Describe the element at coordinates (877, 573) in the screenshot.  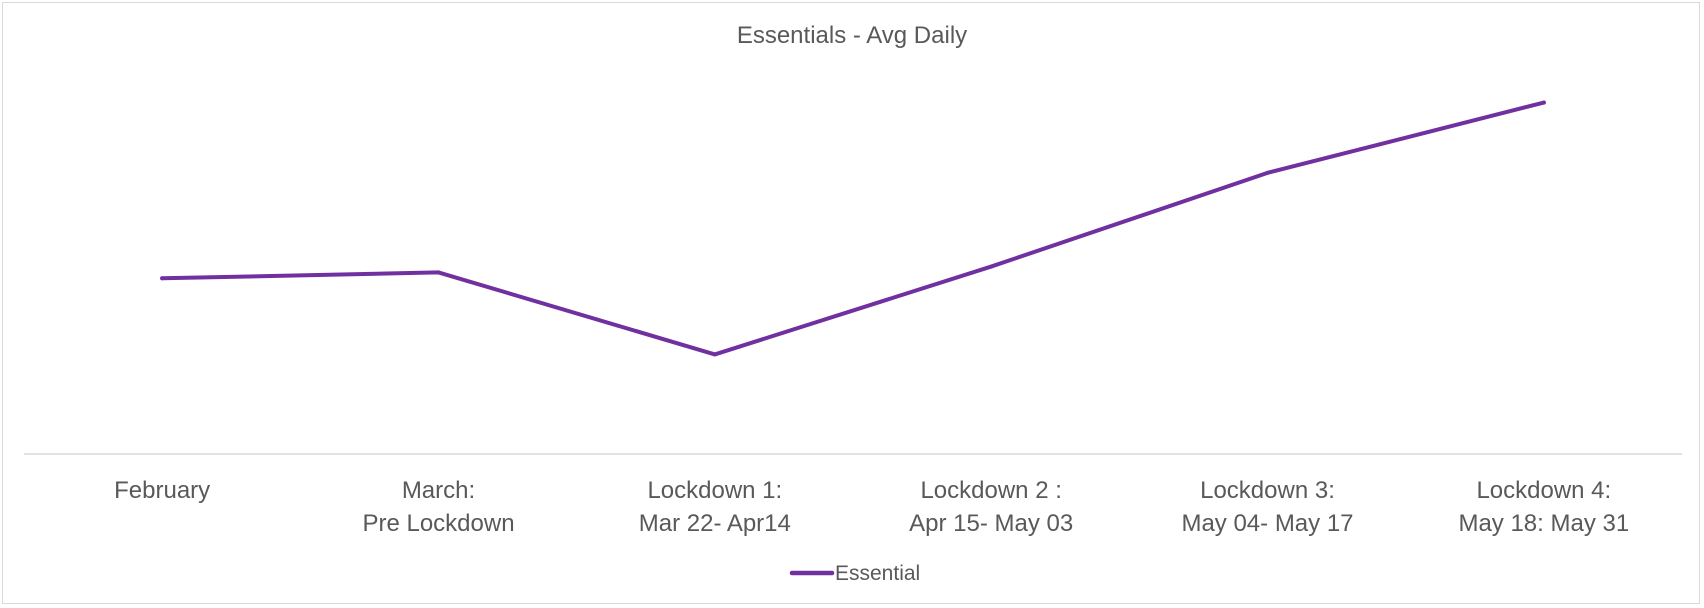
I see `legend-label-essential: Essential` at that location.